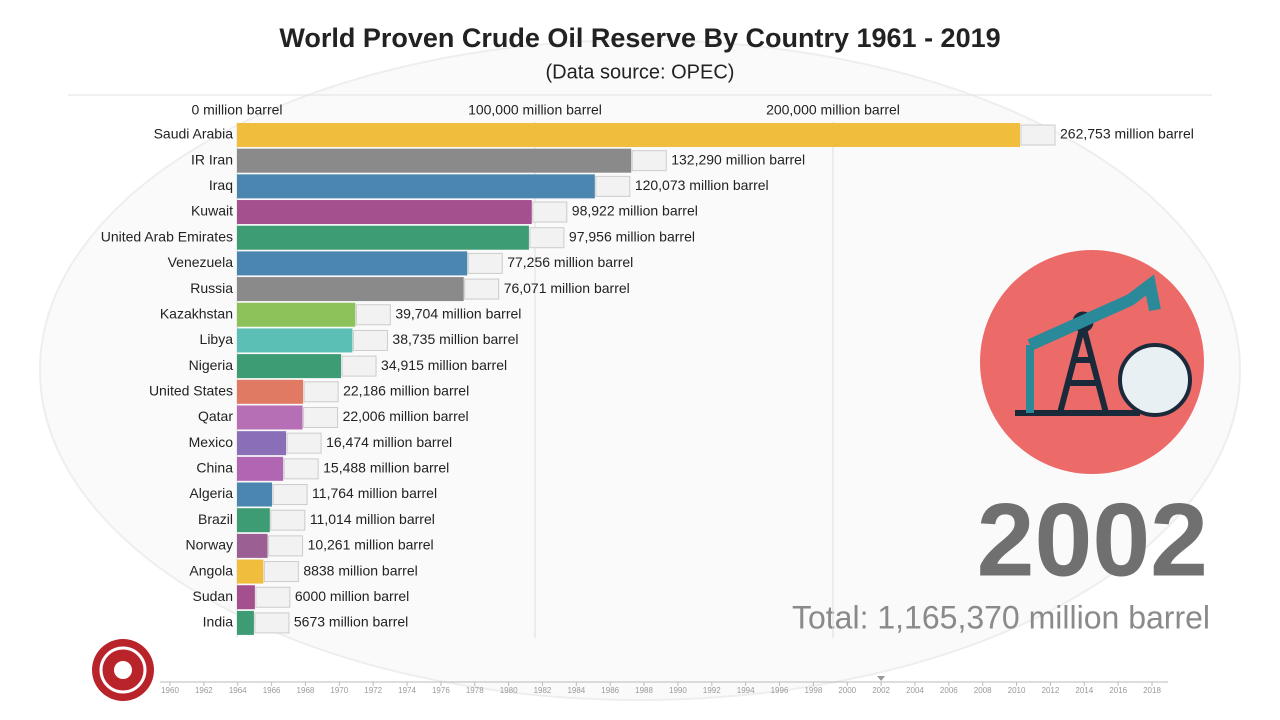 This screenshot has height=720, width=1280. I want to click on value-label: 38,735 million barrel, so click(455, 339).